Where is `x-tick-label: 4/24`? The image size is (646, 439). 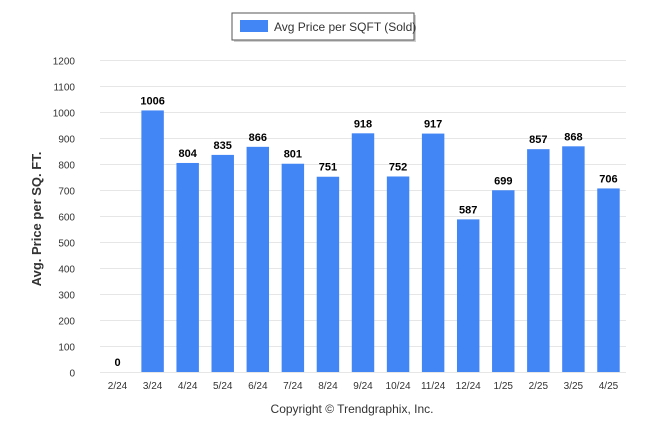
x-tick-label: 4/24 is located at coordinates (188, 386).